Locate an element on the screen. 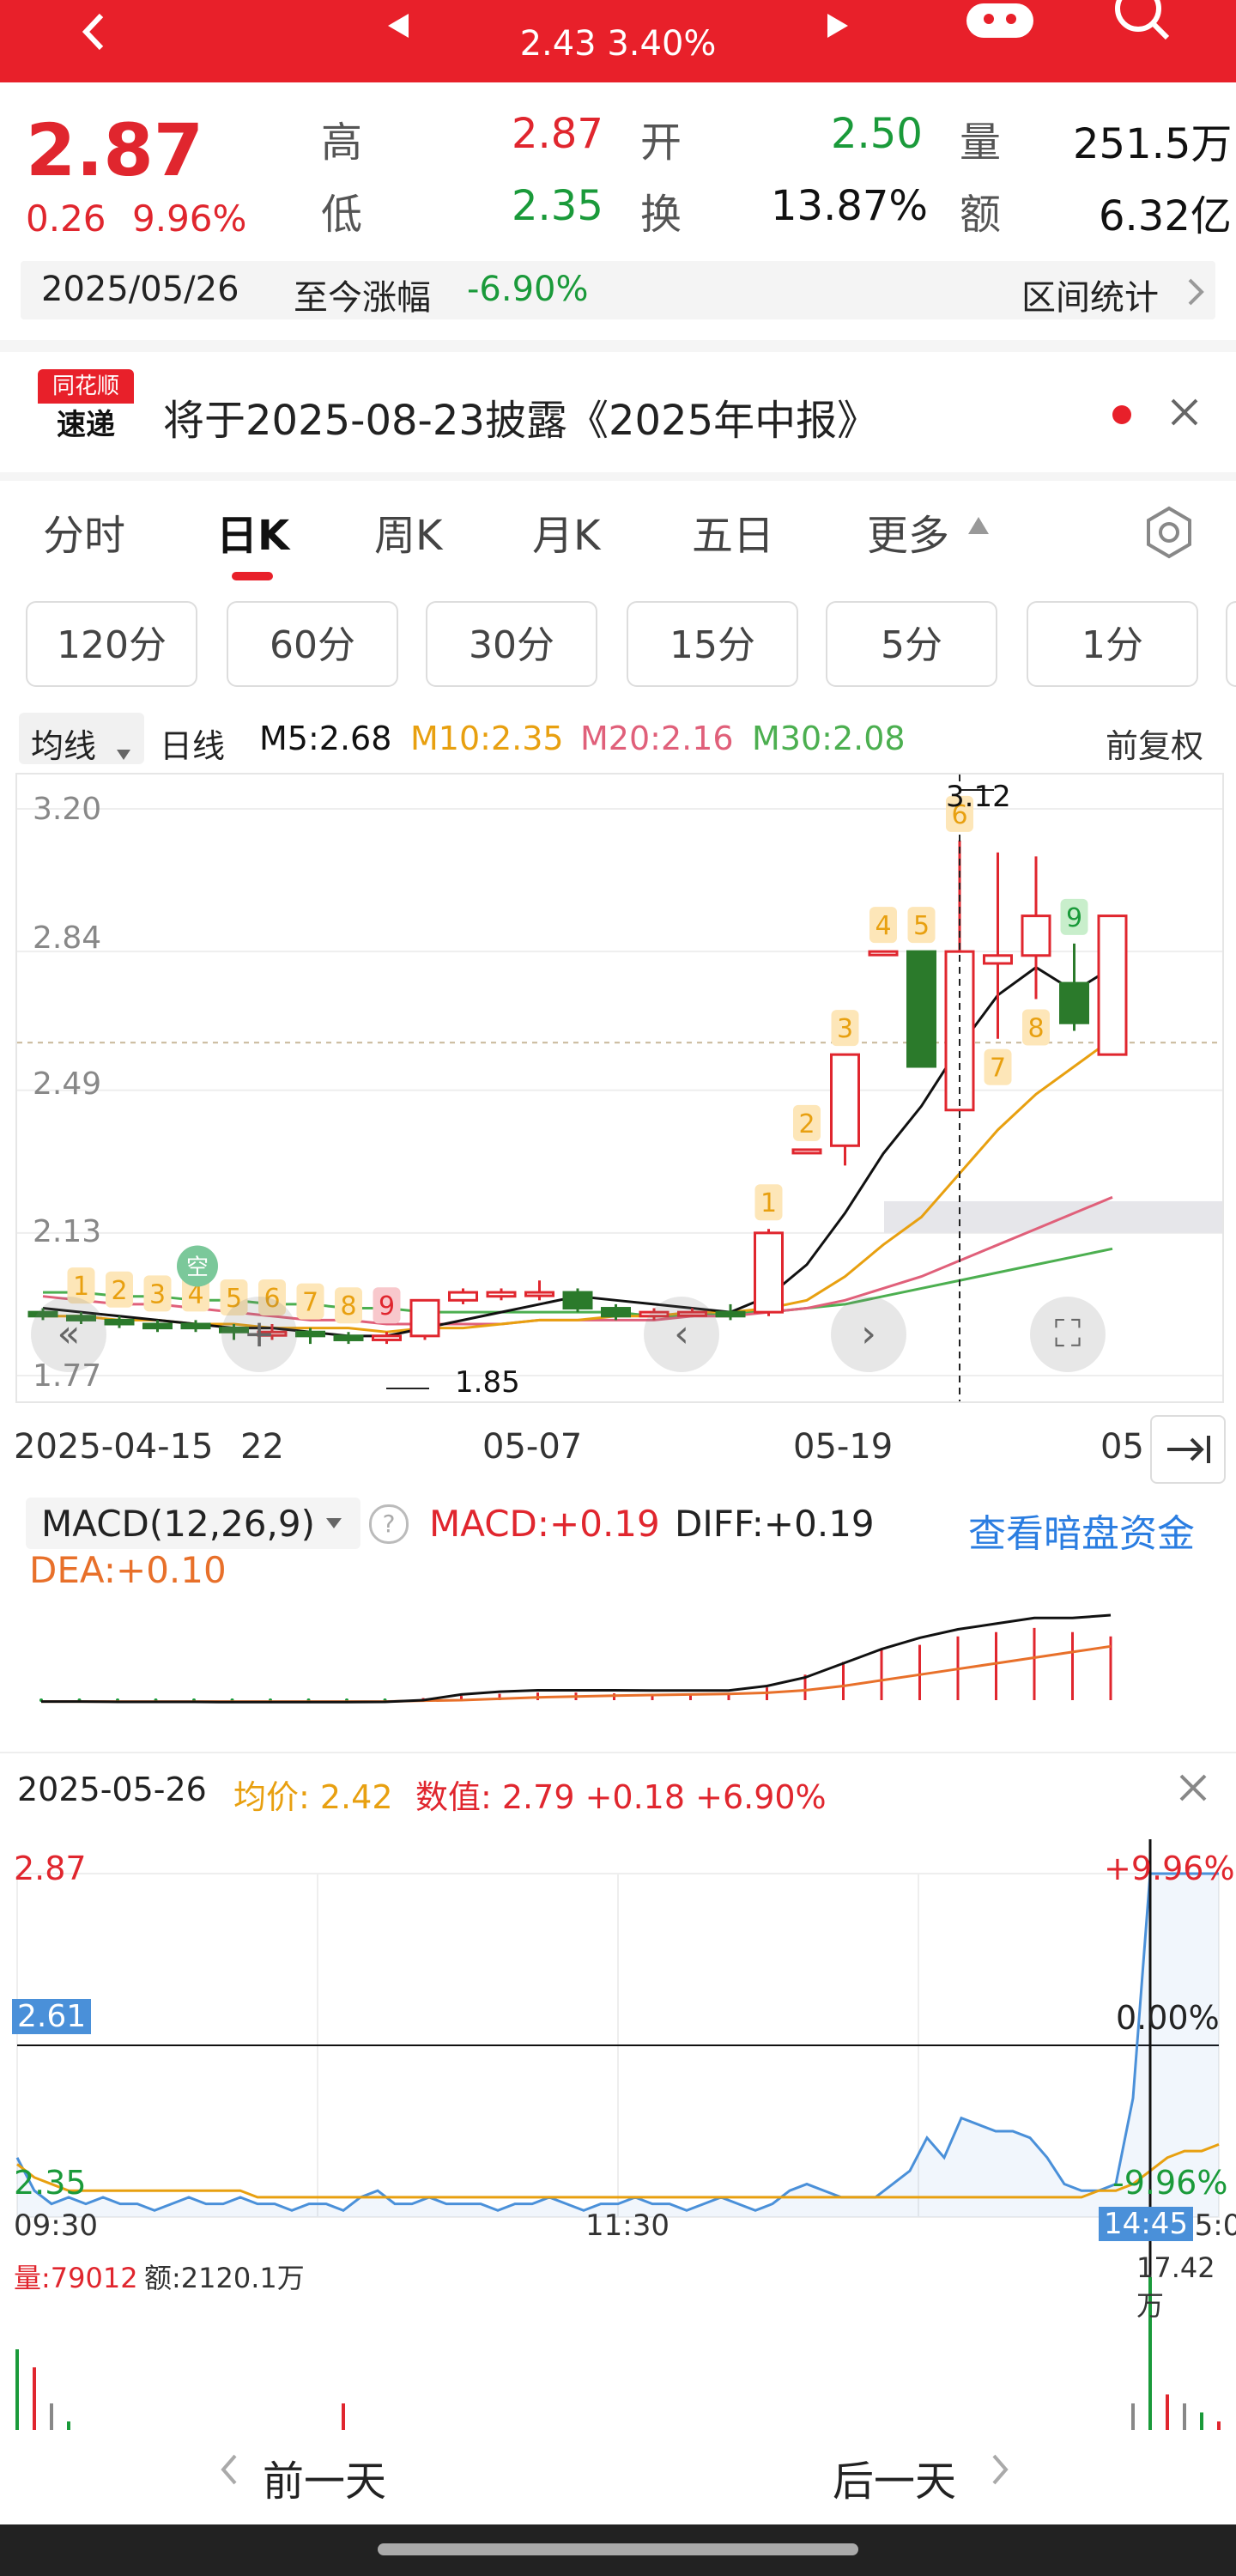 This screenshot has height=2576, width=1236. next-stock-icon is located at coordinates (837, 28).